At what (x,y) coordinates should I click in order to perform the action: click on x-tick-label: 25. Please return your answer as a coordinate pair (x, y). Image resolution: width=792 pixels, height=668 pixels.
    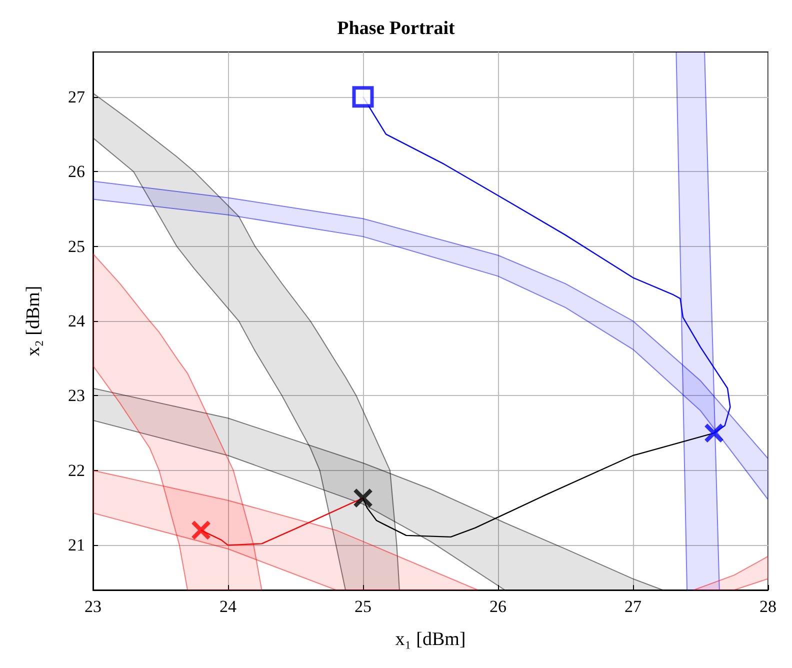
    Looking at the image, I should click on (363, 606).